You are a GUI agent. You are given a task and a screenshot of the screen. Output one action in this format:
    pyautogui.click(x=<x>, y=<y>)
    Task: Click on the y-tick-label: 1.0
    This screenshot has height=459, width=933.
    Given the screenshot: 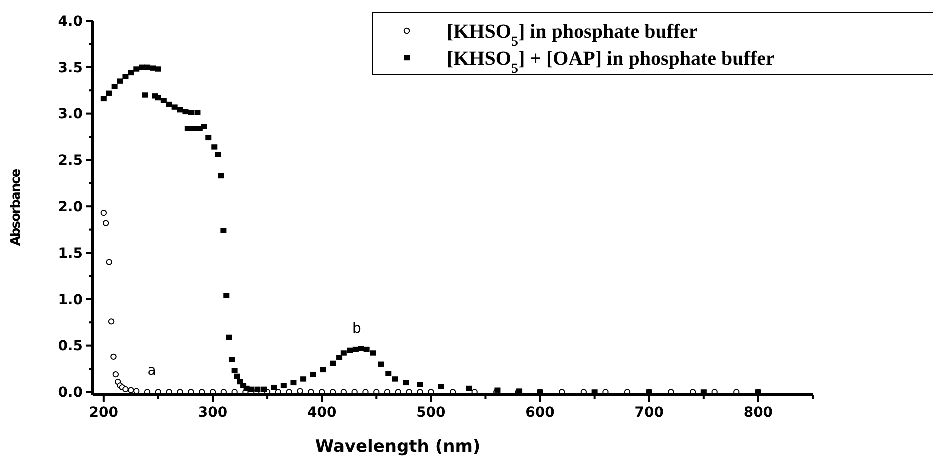 What is the action you would take?
    pyautogui.click(x=71, y=300)
    